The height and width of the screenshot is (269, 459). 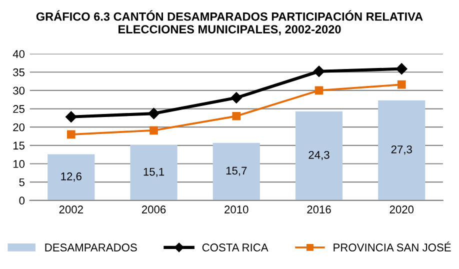 I want to click on data-label: 15,7, so click(x=236, y=171).